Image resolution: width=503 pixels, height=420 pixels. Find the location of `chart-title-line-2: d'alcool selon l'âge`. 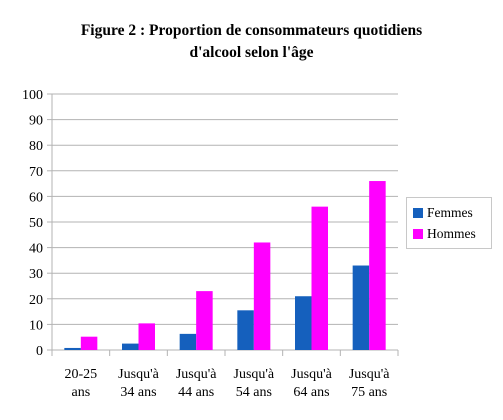

chart-title-line-2: d'alcool selon l'âge is located at coordinates (251, 52).